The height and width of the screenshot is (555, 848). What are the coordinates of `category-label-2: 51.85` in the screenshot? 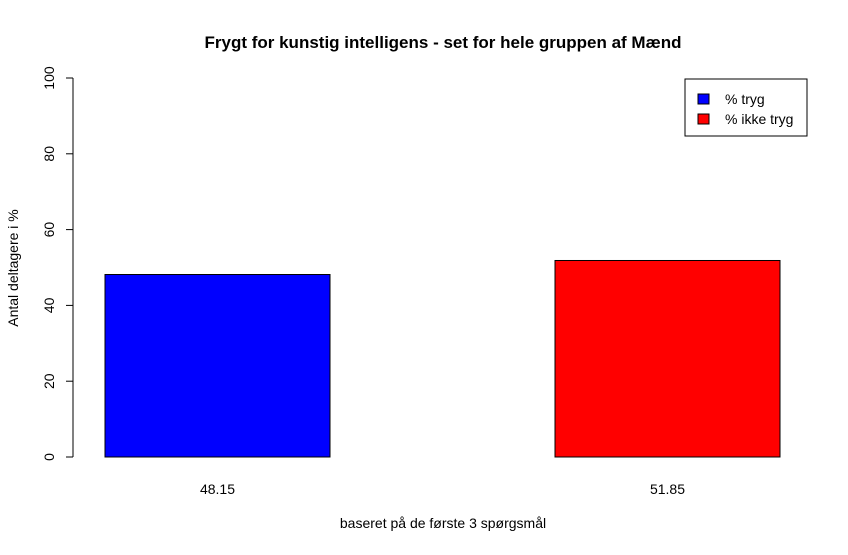 It's located at (667, 489).